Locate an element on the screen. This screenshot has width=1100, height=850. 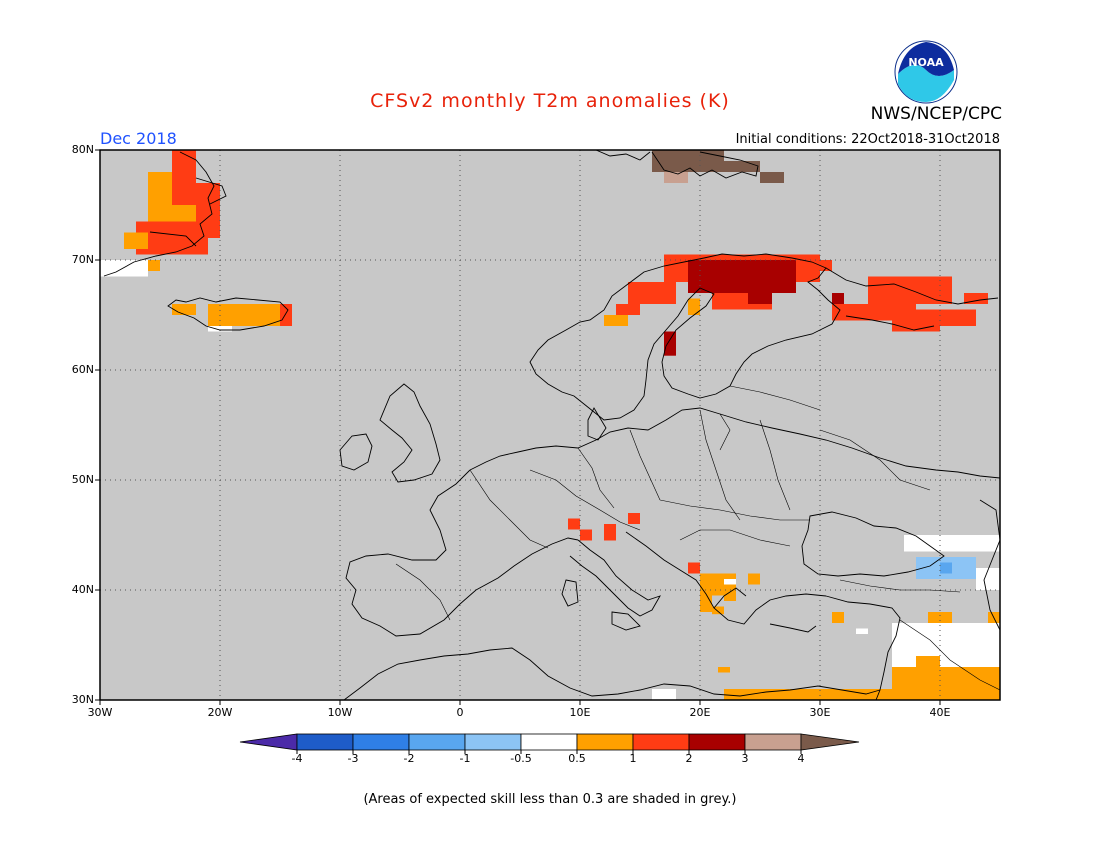
legend-label: -3 is located at coordinates (353, 758).